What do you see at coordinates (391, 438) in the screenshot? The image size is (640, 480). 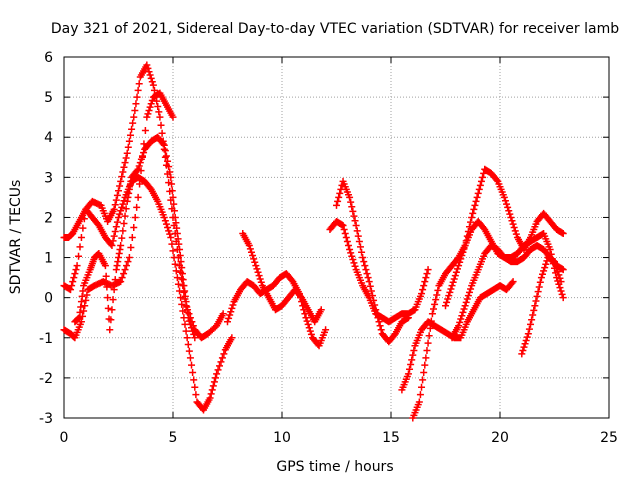 I see `x-tick-label: 15` at bounding box center [391, 438].